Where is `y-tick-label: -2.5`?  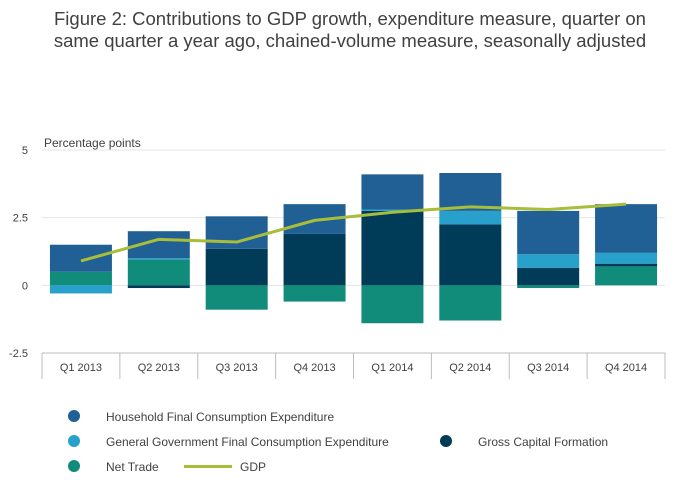 y-tick-label: -2.5 is located at coordinates (18, 354).